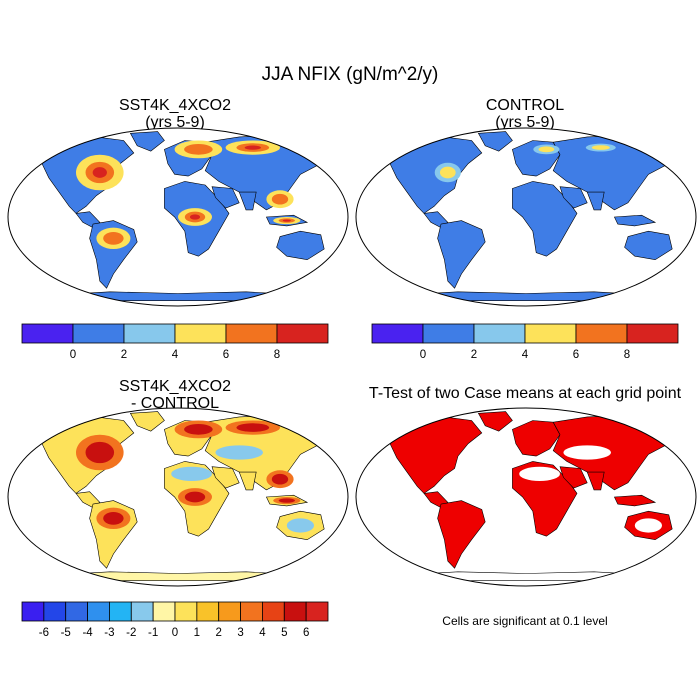 This screenshot has height=700, width=700. What do you see at coordinates (239, 452) in the screenshot?
I see `negative-central-asia` at bounding box center [239, 452].